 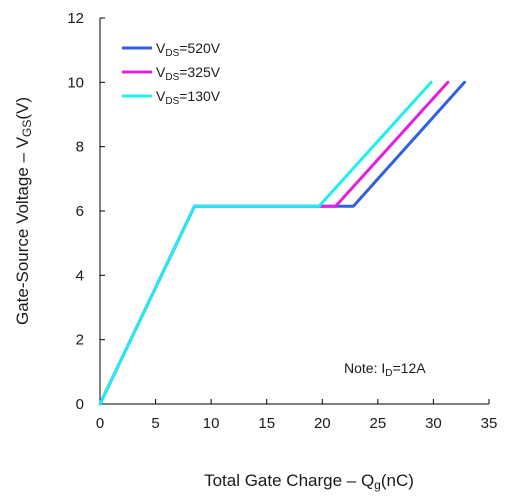 I want to click on y-axis-label: Gate-Source Voltage – VGS(V), so click(x=23, y=211).